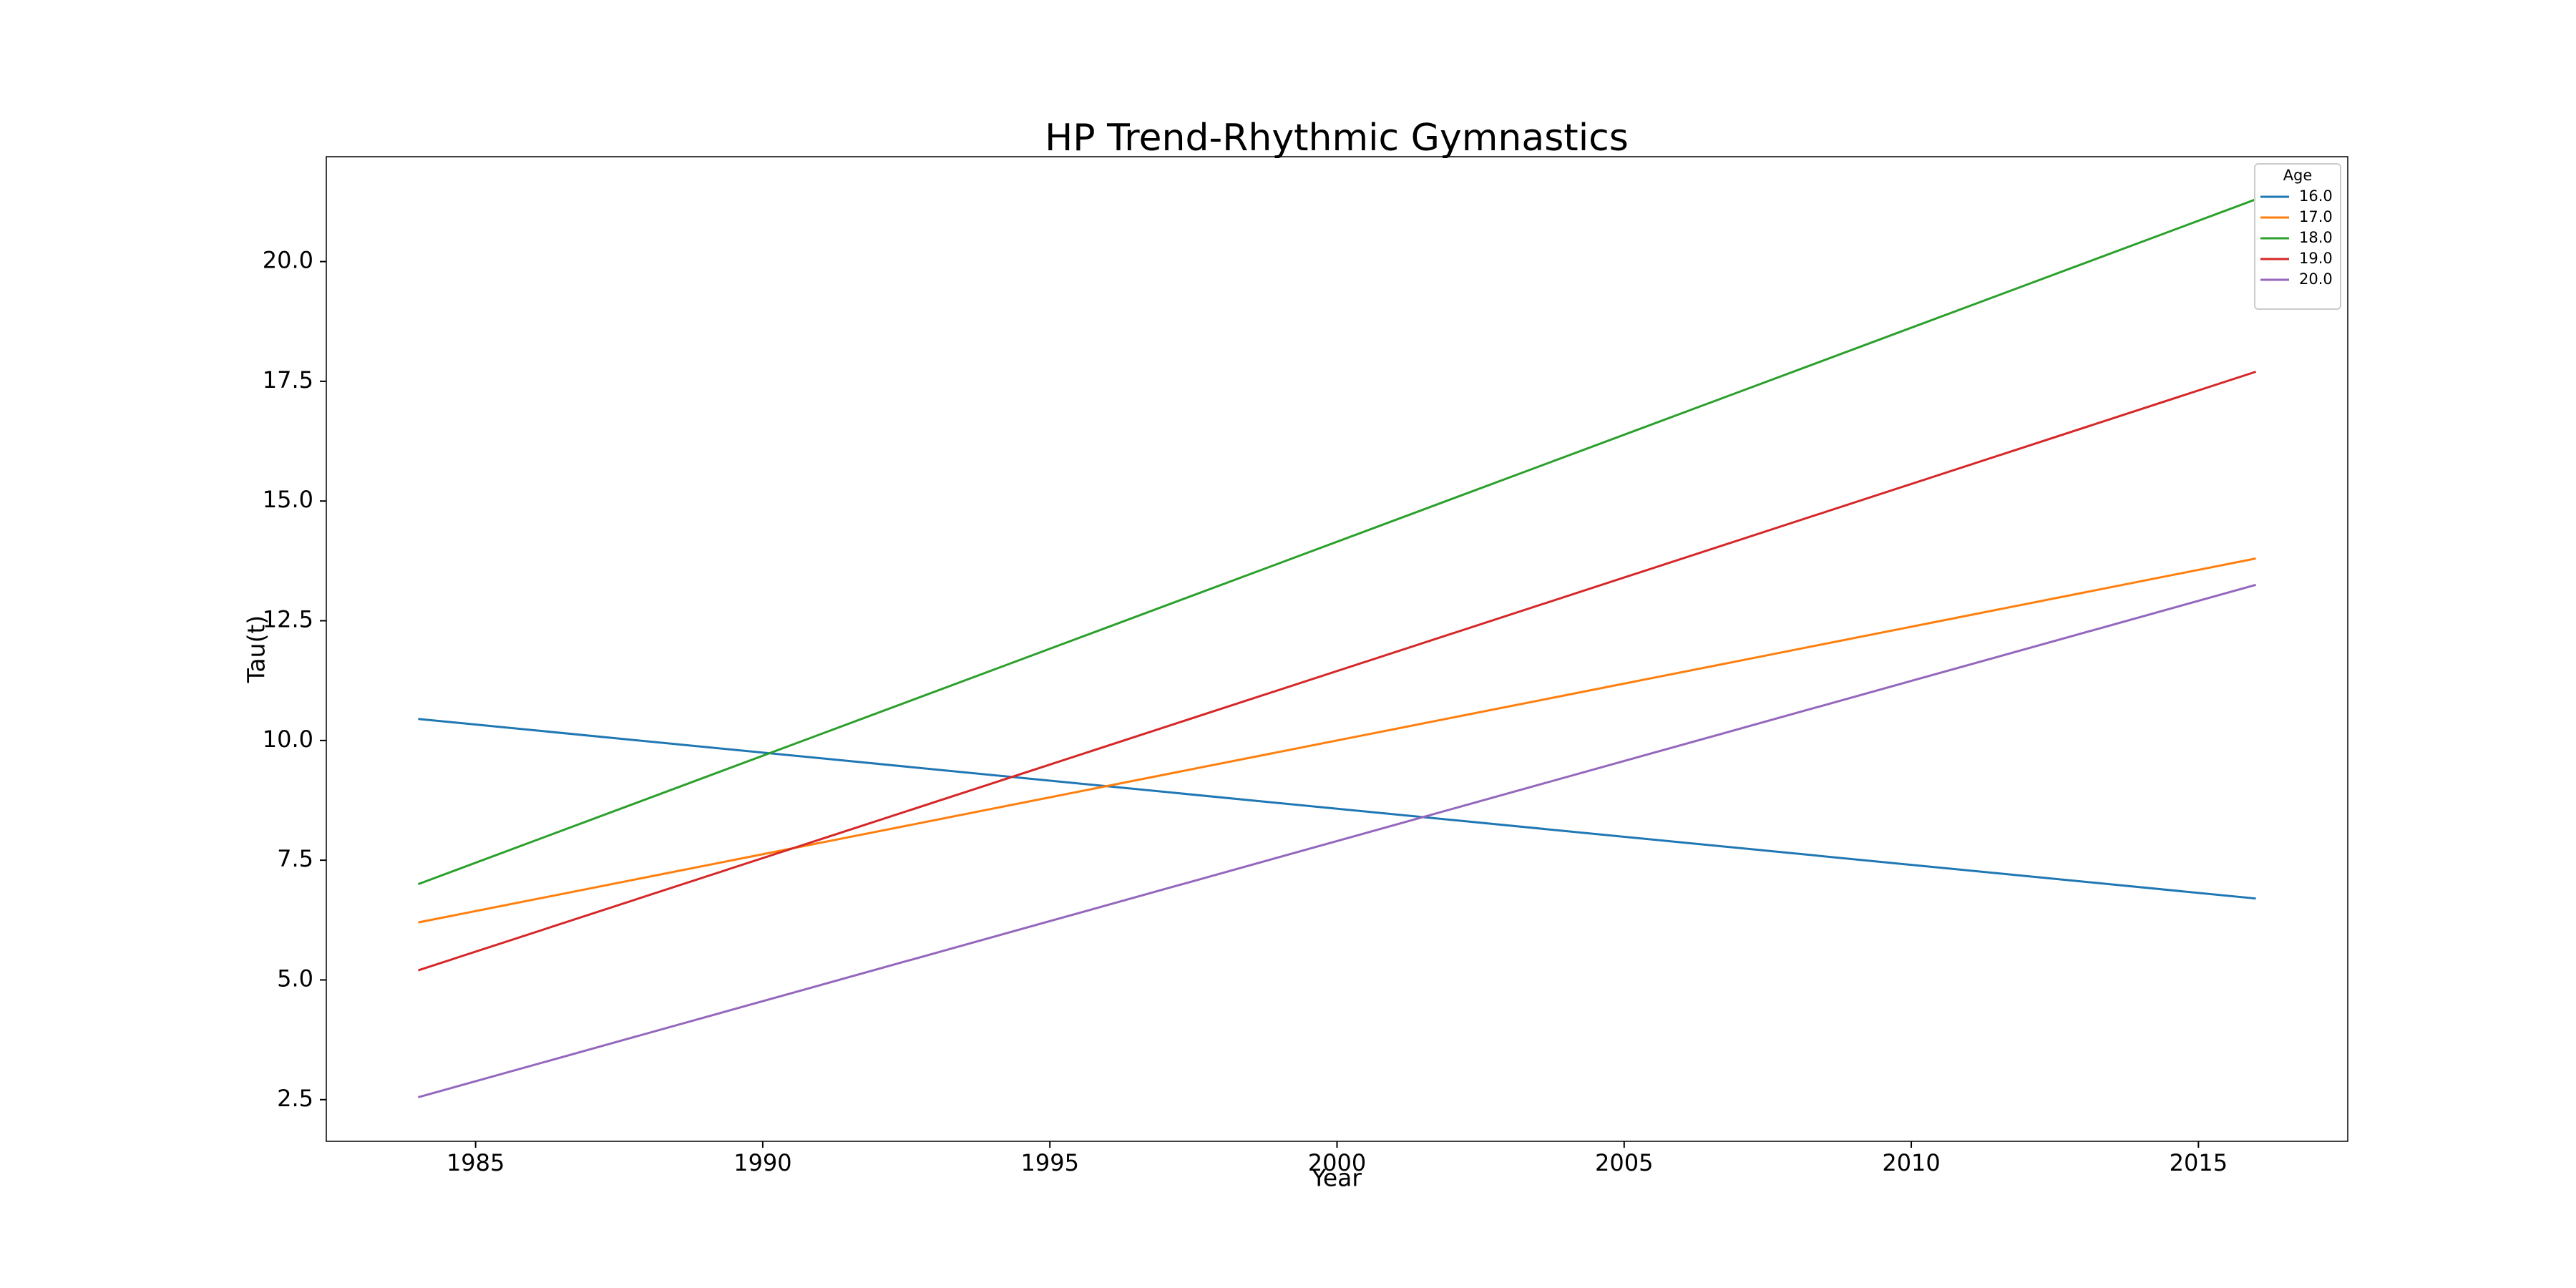  What do you see at coordinates (2316, 196) in the screenshot?
I see `legend-label: 16.0` at bounding box center [2316, 196].